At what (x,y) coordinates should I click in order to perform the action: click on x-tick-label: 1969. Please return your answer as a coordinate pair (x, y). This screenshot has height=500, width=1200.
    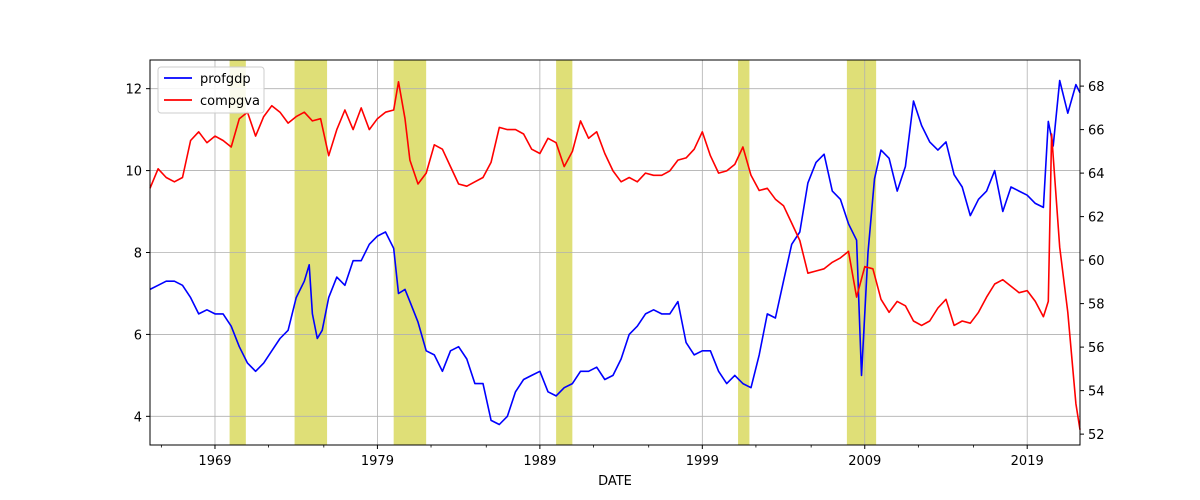
    Looking at the image, I should click on (214, 461).